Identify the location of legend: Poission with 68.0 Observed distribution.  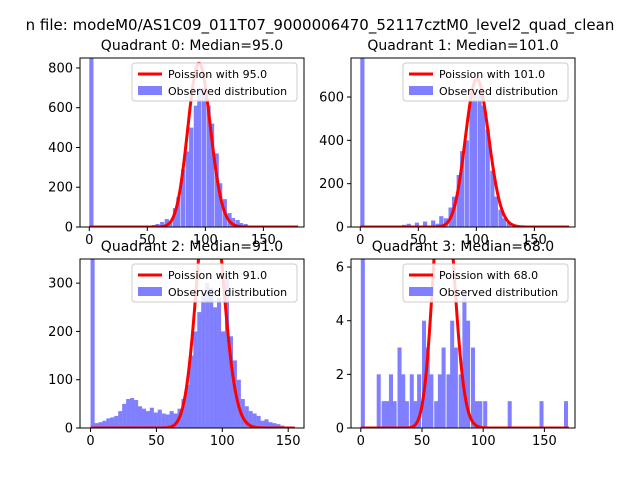
(485, 283).